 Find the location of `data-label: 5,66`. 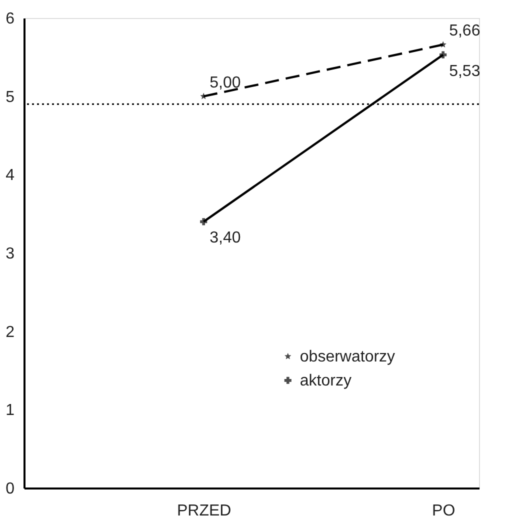

data-label: 5,66 is located at coordinates (464, 31).